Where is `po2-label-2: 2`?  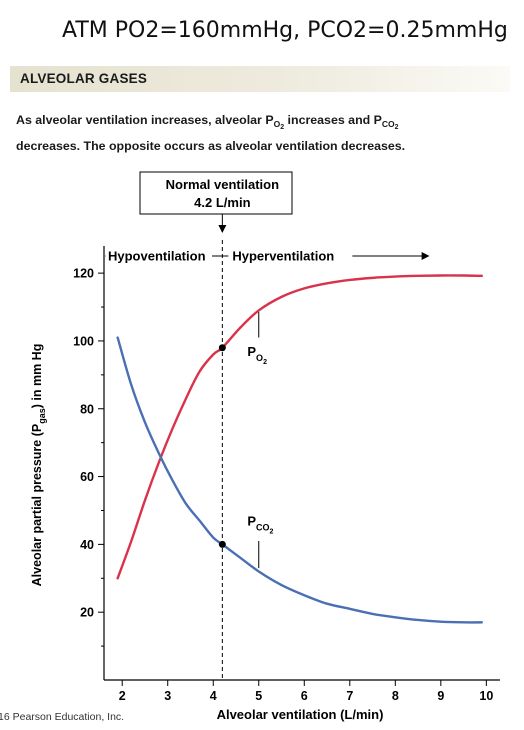 po2-label-2: 2 is located at coordinates (265, 362).